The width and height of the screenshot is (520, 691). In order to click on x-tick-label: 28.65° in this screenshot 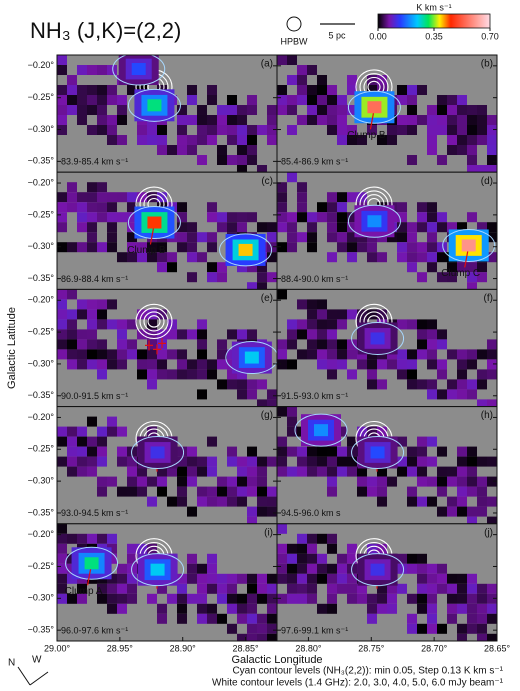, I will do `click(497, 648)`.